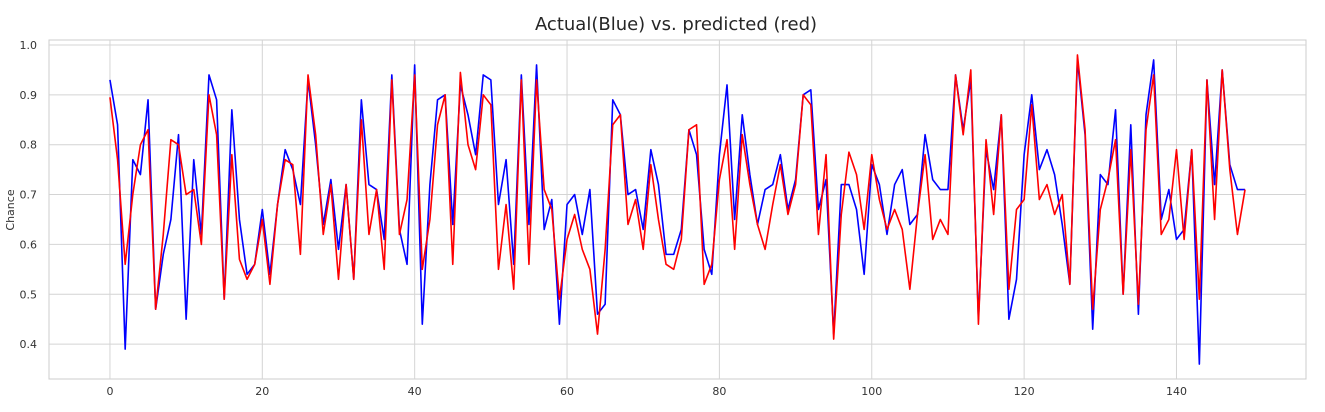  What do you see at coordinates (29, 95) in the screenshot?
I see `y-tick-label: 0.9` at bounding box center [29, 95].